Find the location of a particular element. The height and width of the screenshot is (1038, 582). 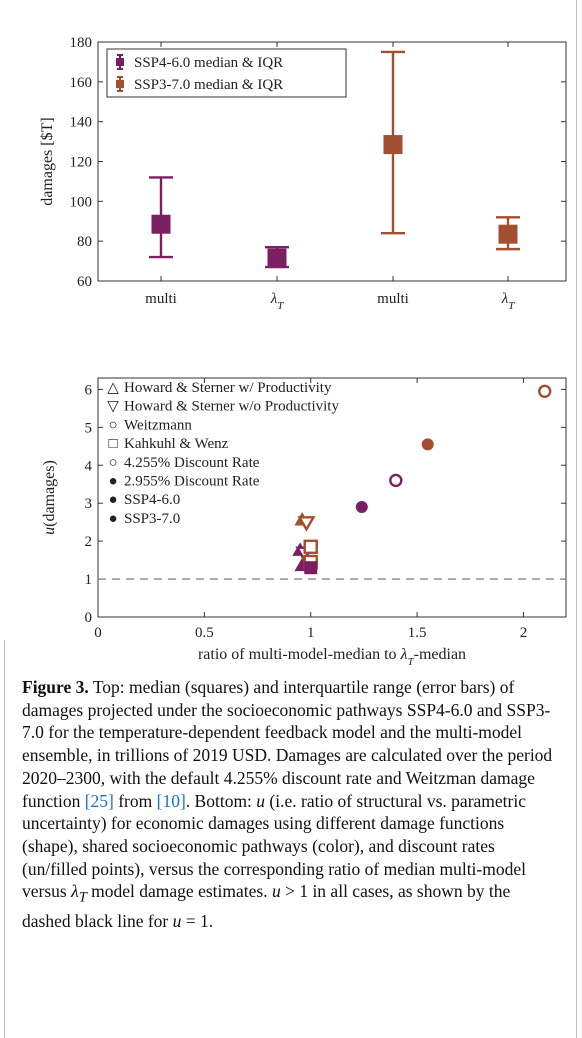

bottom-legend-label: SSP4-6.0 is located at coordinates (152, 500).